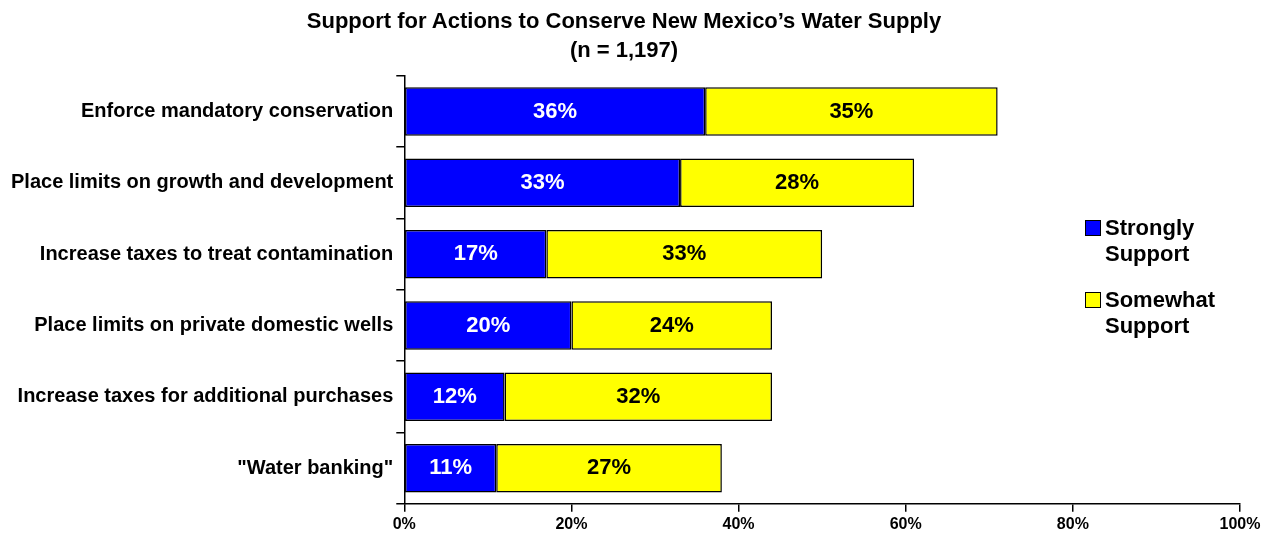  Describe the element at coordinates (1072, 523) in the screenshot. I see `x-tick-label: 80%` at that location.